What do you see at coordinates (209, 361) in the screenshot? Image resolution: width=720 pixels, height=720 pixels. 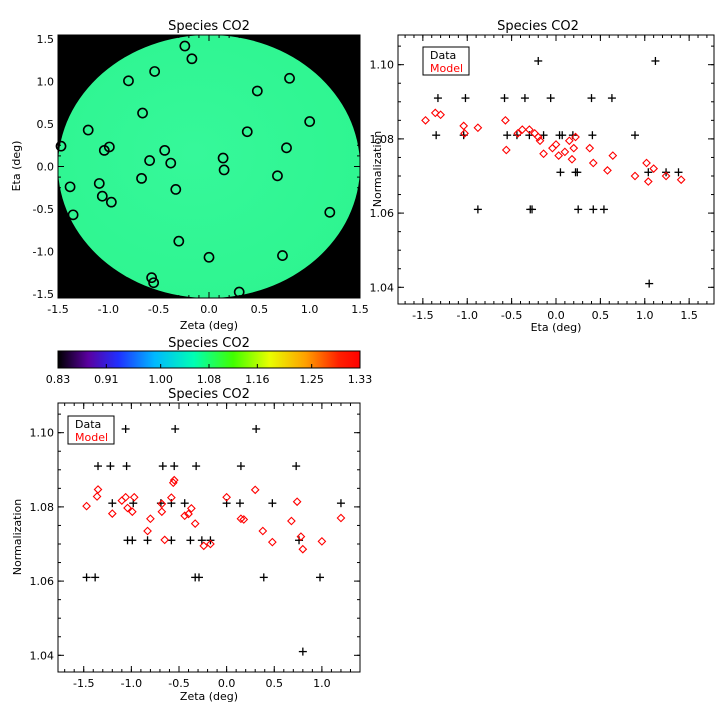 I see `colorbar-panel: Species CO2 0.83 0.91 1.00 1.08 1.16 1.25 1.33` at bounding box center [209, 361].